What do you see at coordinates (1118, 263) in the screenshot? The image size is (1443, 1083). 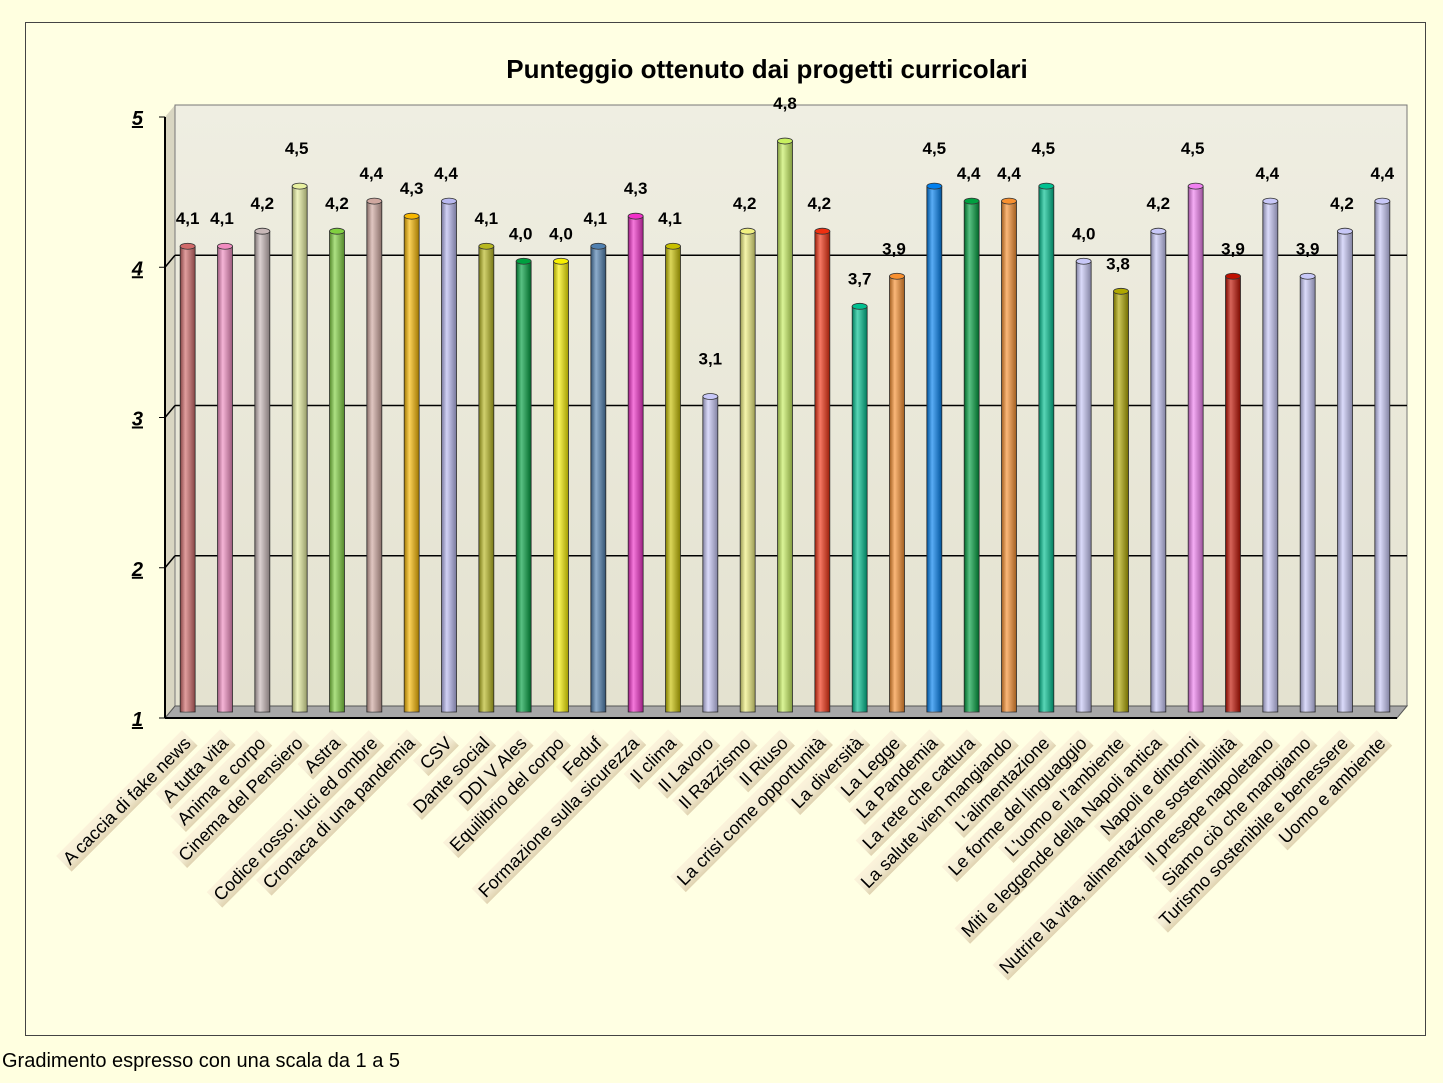 I see `data-label: 3,8` at bounding box center [1118, 263].